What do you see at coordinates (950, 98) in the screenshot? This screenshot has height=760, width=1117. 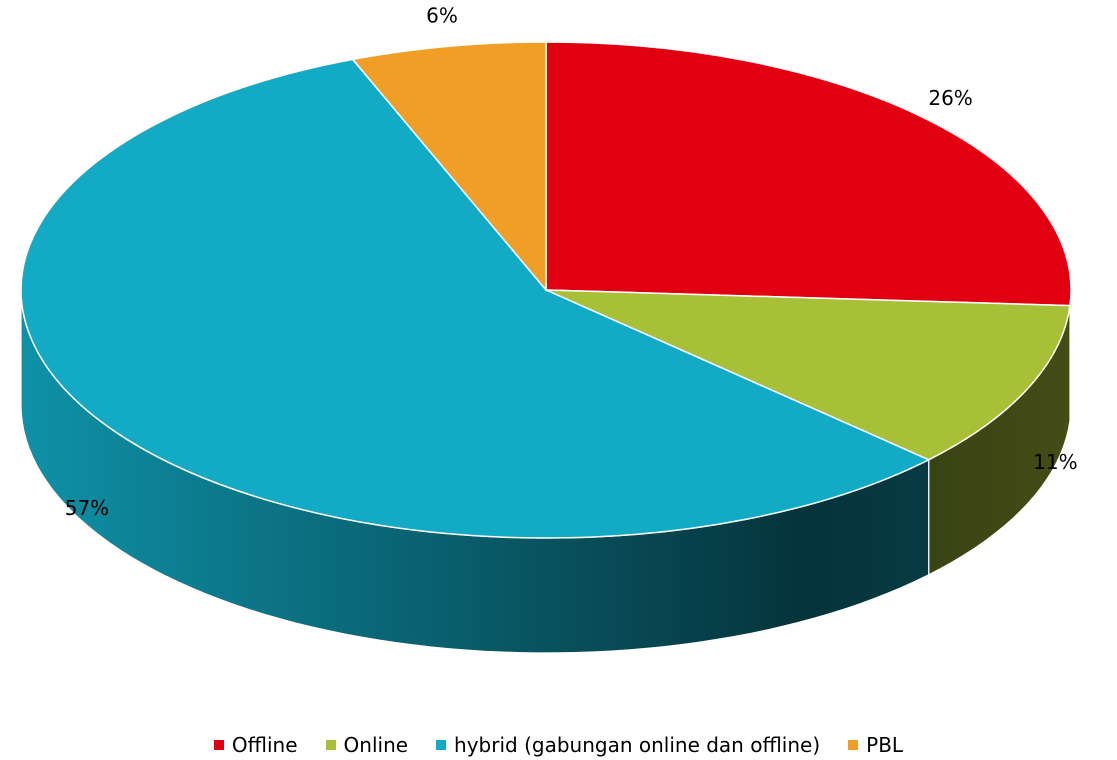 I see `data-label: 26%` at bounding box center [950, 98].